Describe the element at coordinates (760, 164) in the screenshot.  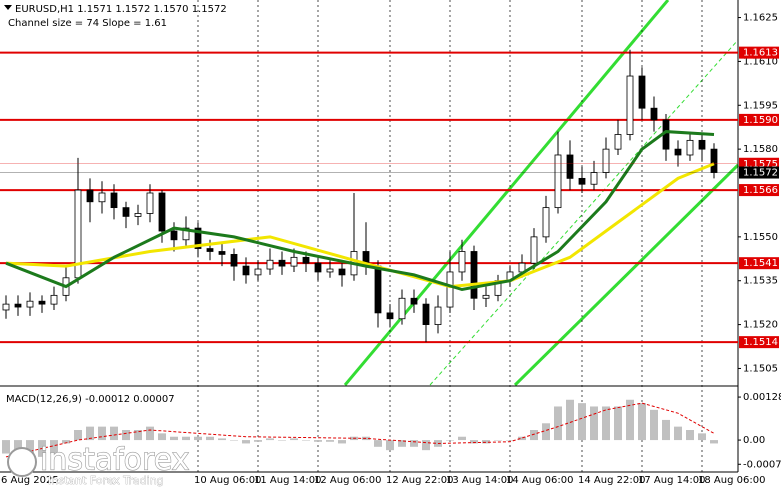
I see `price-marker-label: 1.1575` at that location.